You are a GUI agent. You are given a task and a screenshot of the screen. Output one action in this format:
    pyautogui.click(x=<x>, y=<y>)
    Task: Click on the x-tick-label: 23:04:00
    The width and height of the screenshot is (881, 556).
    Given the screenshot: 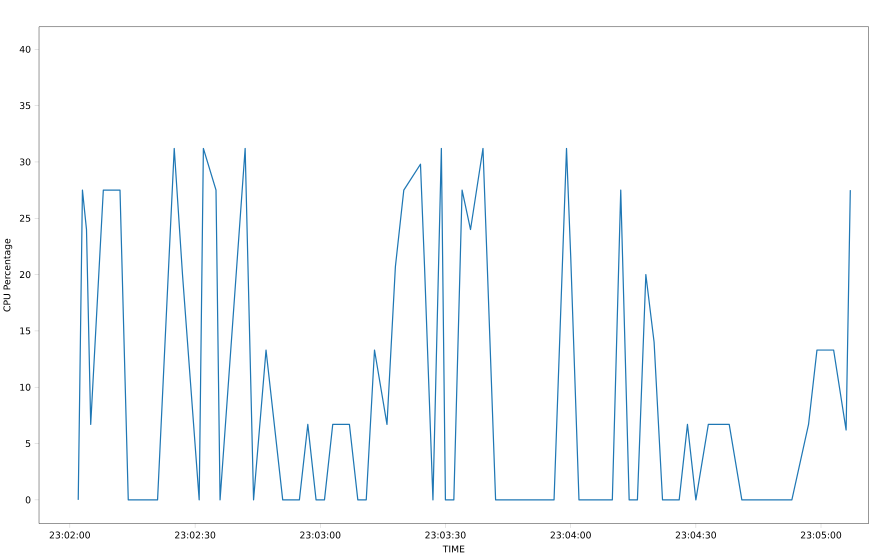 What is the action you would take?
    pyautogui.click(x=570, y=535)
    